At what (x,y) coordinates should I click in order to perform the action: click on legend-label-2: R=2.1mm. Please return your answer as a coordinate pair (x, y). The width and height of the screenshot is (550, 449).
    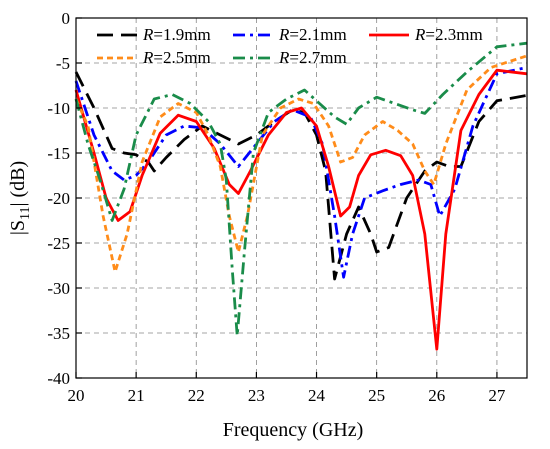
    Looking at the image, I should click on (312, 34).